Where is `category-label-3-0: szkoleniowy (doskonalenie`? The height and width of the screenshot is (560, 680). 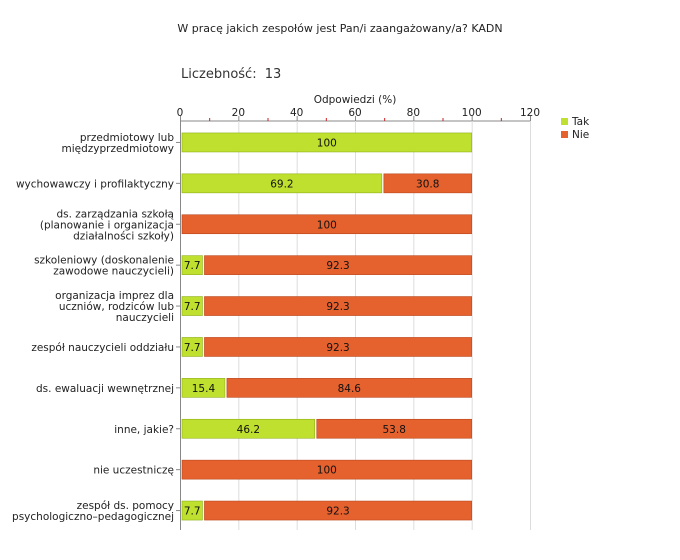 category-label-3-0: szkoleniowy (doskonalenie is located at coordinates (104, 261).